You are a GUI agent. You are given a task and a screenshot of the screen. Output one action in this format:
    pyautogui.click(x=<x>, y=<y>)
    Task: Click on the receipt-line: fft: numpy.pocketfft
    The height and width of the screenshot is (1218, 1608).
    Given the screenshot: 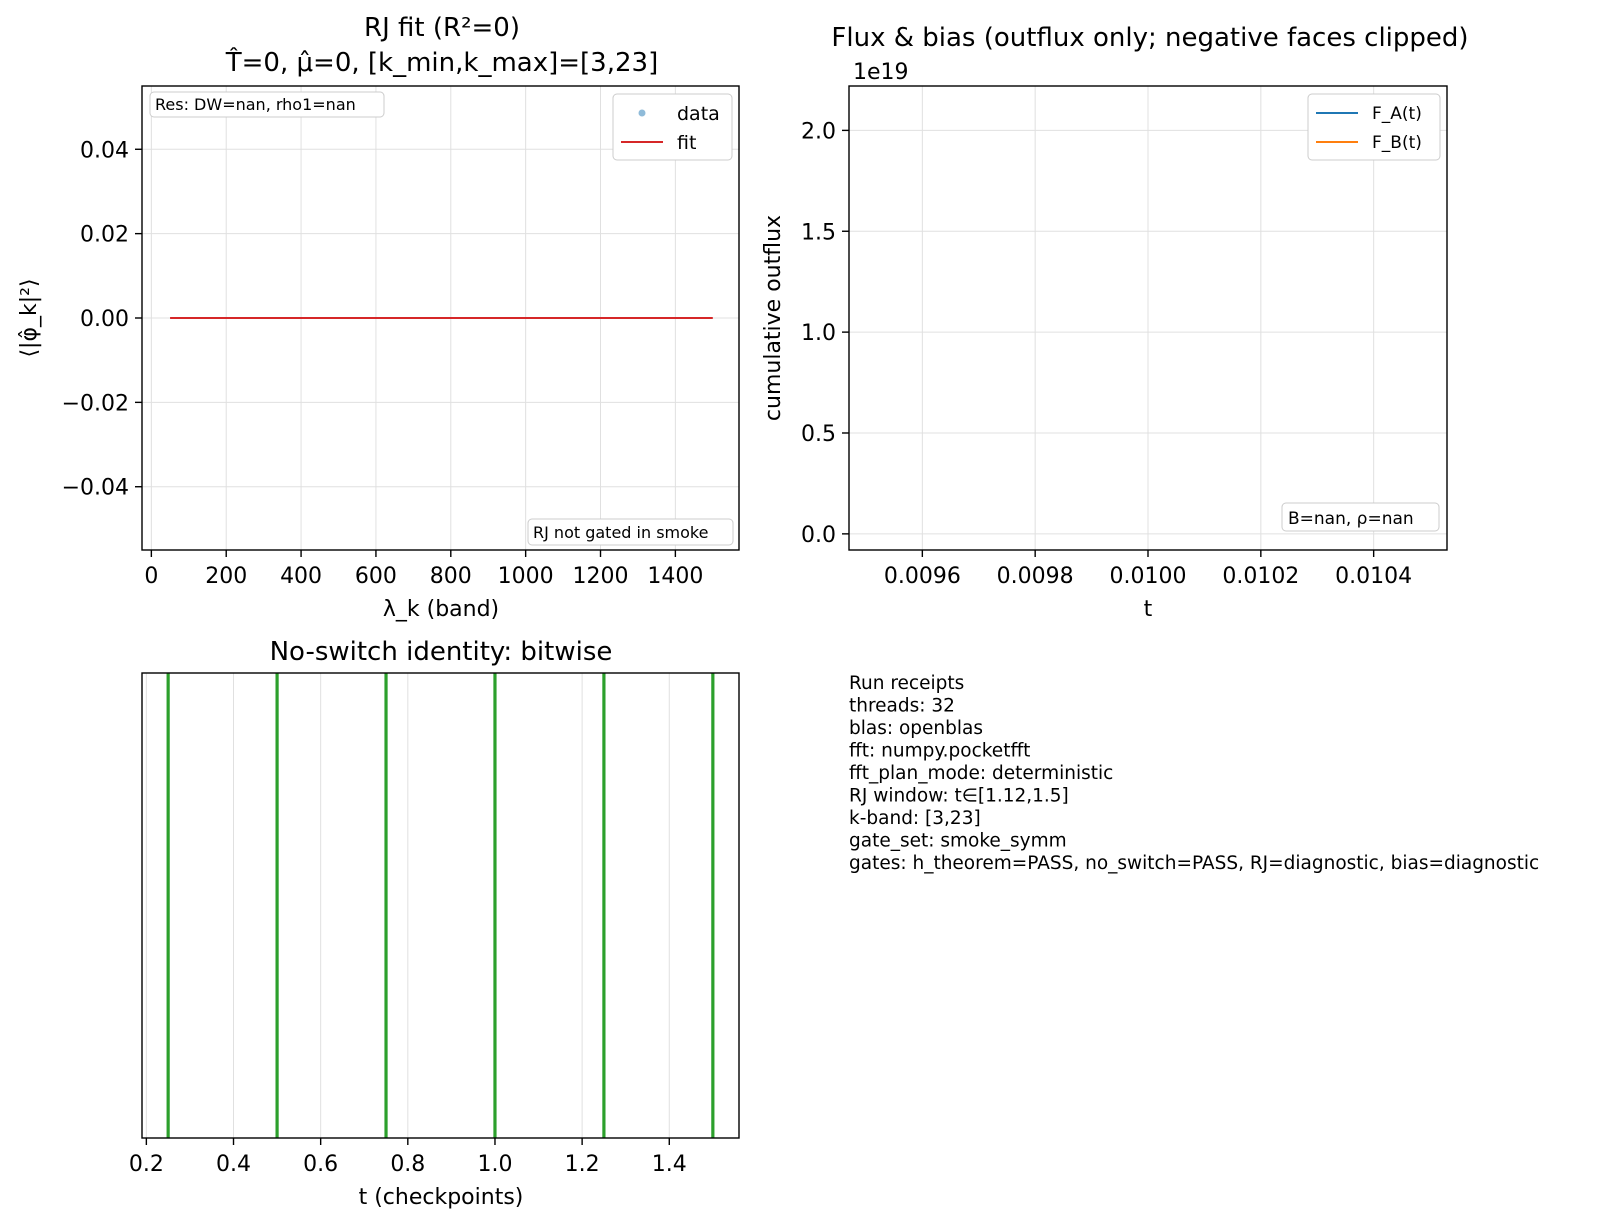 What is the action you would take?
    pyautogui.click(x=939, y=751)
    